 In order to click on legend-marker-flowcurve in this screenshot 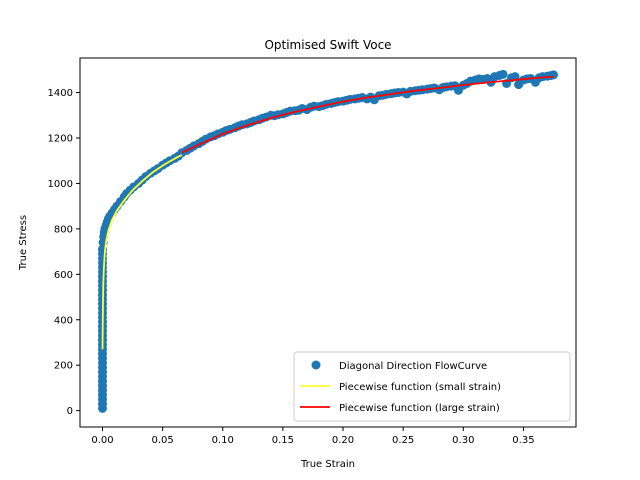, I will do `click(316, 365)`.